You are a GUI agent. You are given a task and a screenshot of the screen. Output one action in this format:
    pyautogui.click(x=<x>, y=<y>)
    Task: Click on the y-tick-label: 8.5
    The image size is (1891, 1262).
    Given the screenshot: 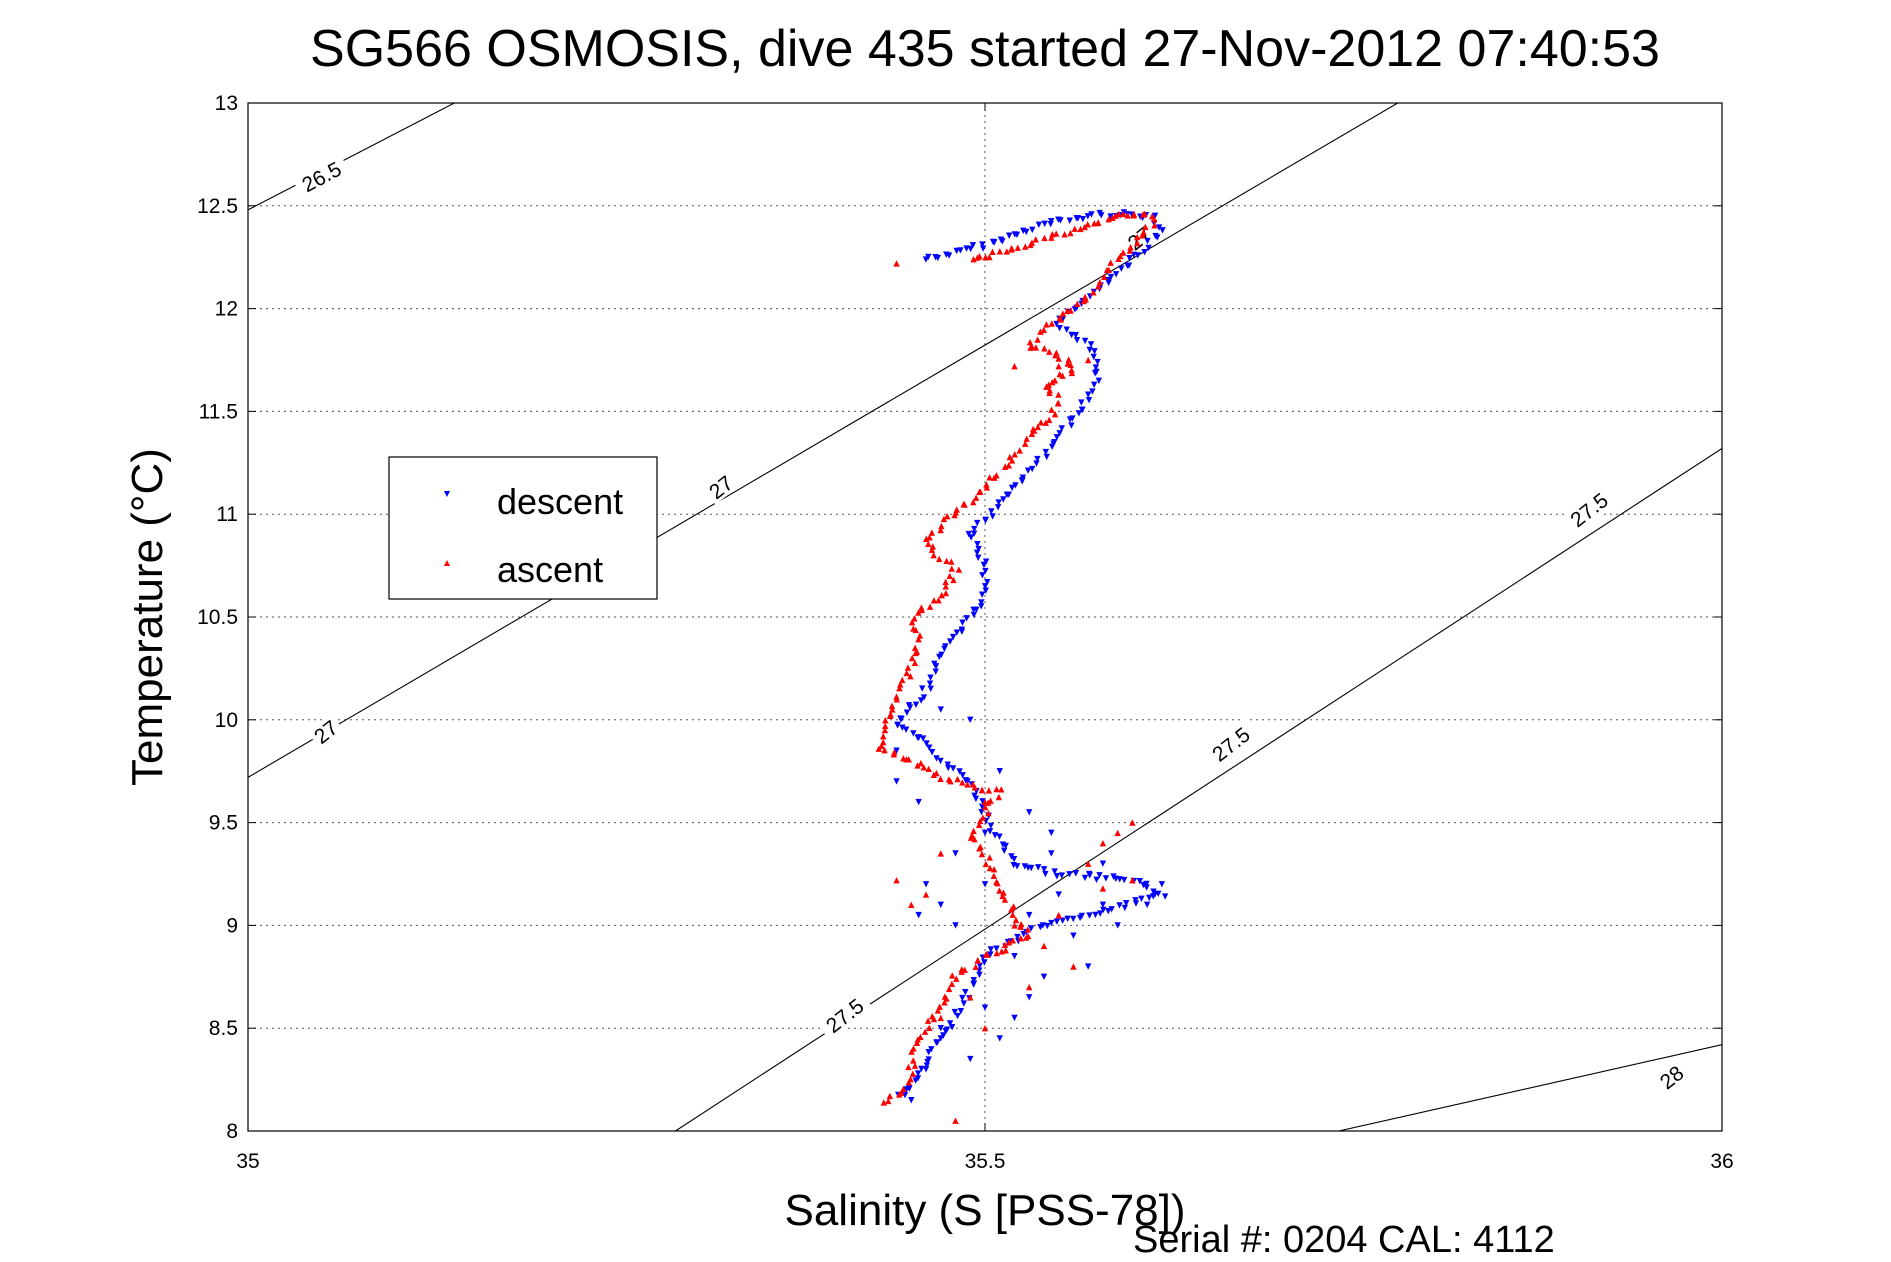 What is the action you would take?
    pyautogui.click(x=223, y=1028)
    